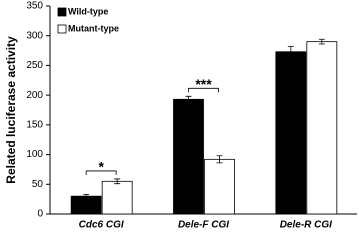  Describe the element at coordinates (11, 110) in the screenshot. I see `y-axis-label: Related luciferase activity` at that location.